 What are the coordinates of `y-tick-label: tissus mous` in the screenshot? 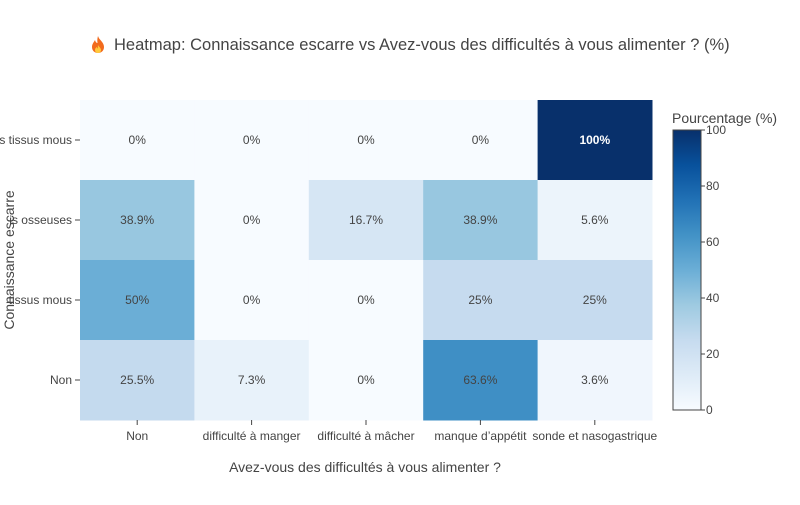 It's located at (40, 300).